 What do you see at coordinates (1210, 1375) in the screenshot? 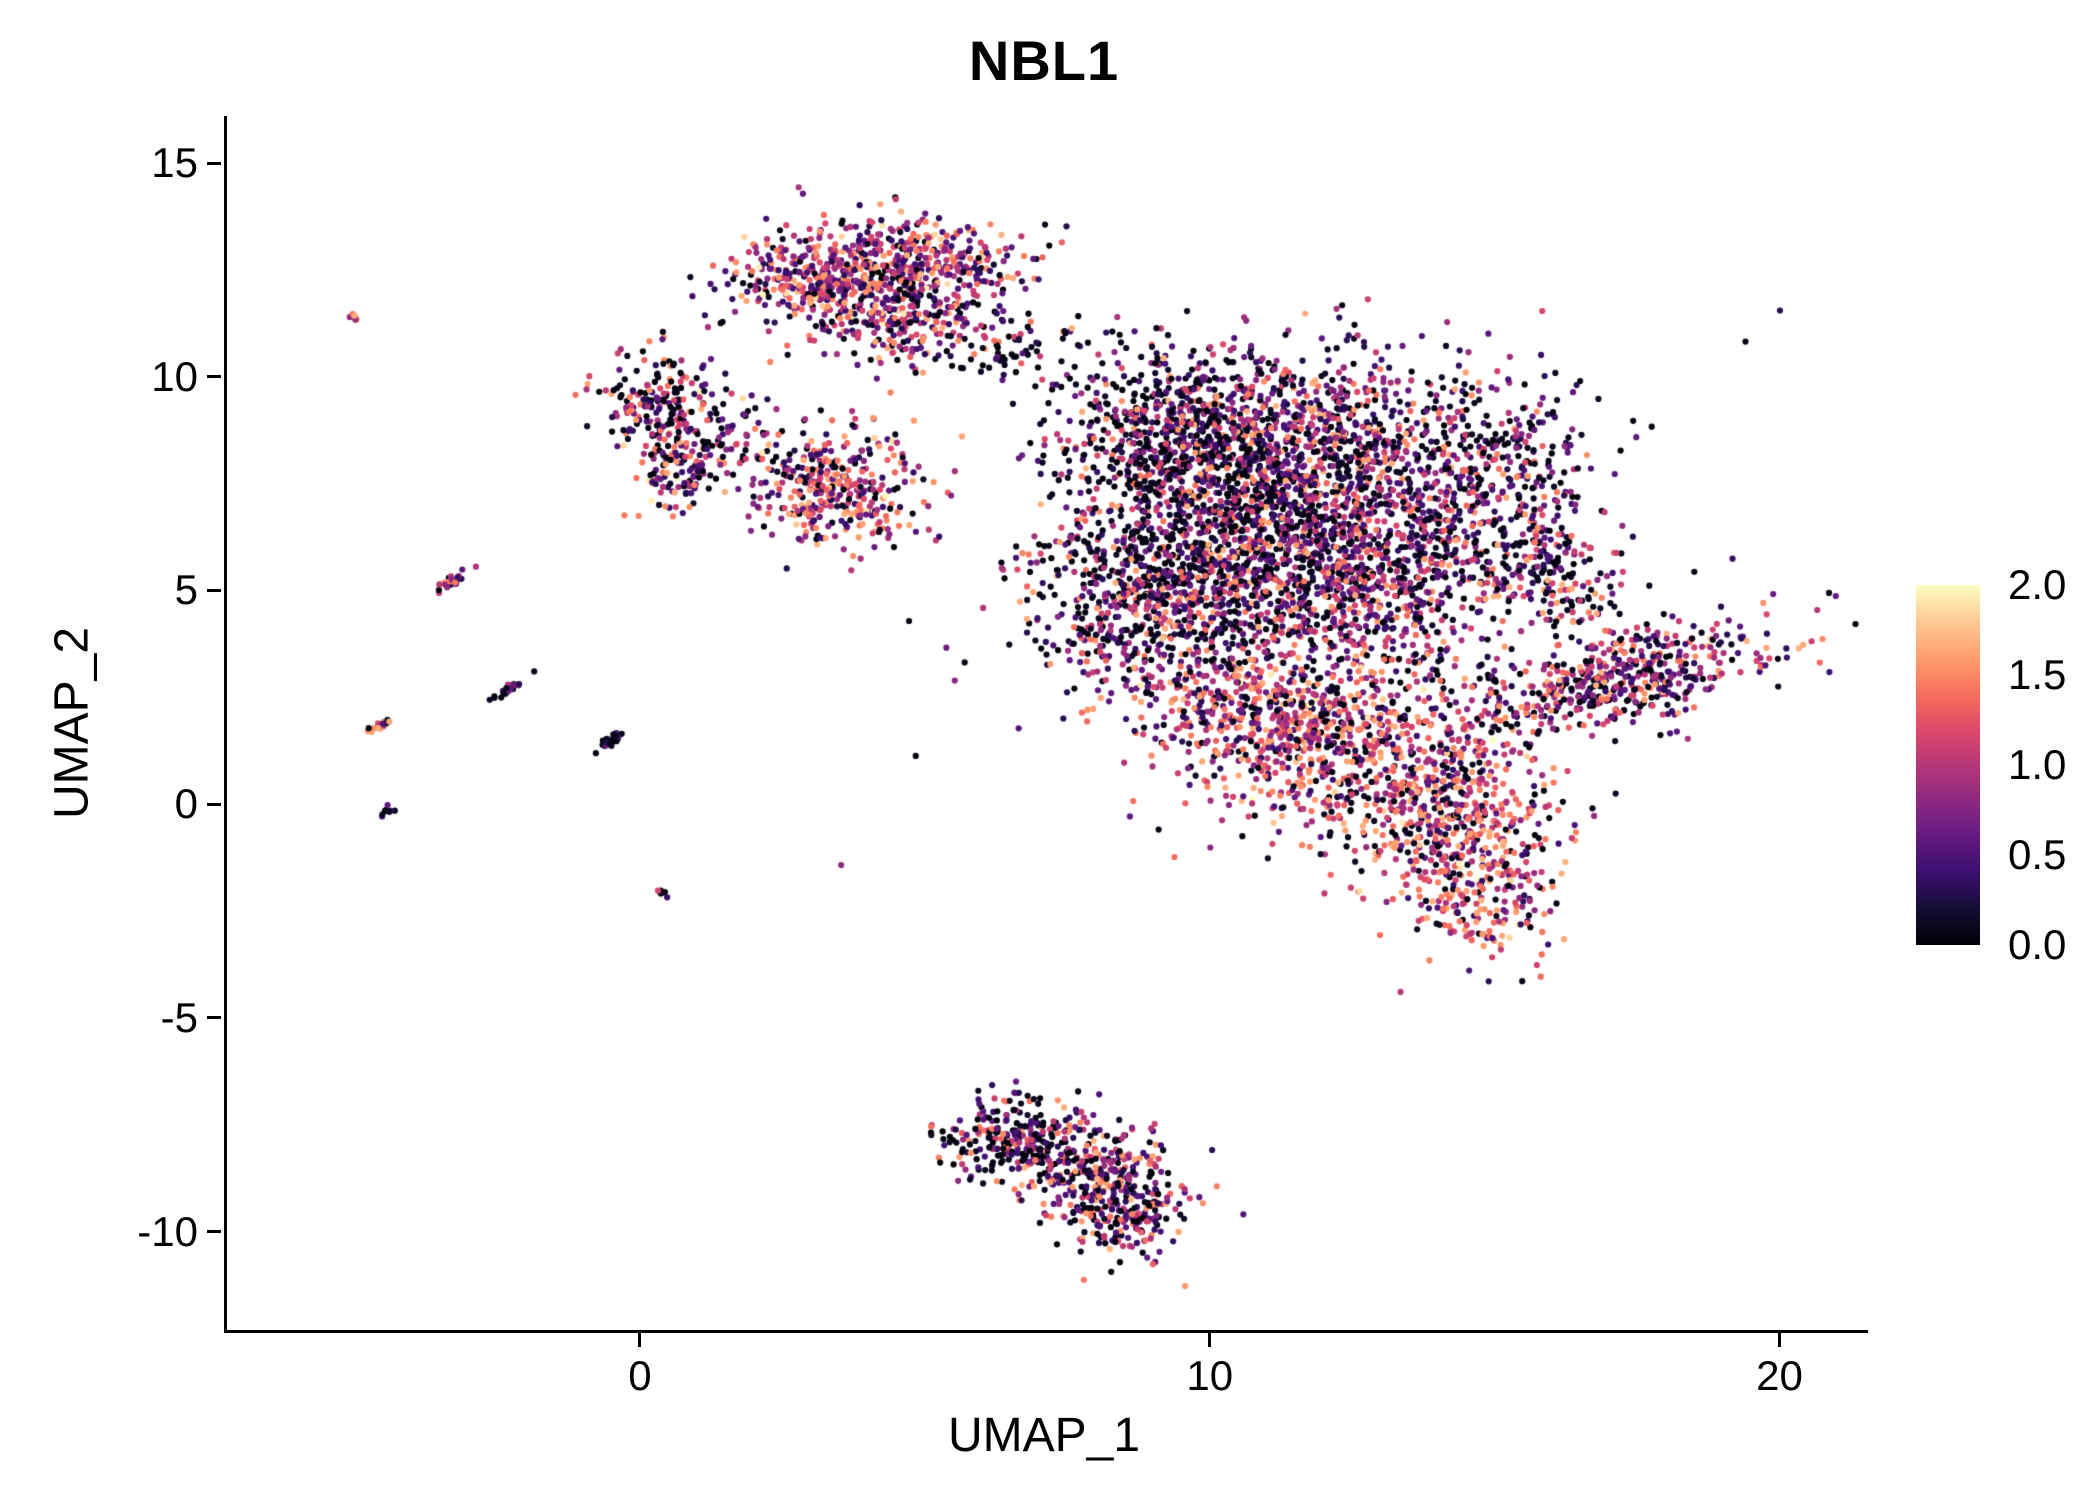
I see `x-tick-label: 10` at bounding box center [1210, 1375].